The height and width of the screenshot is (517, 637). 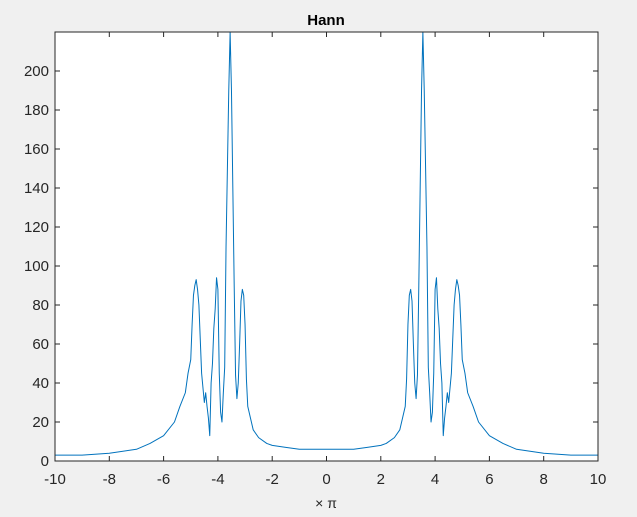 What do you see at coordinates (40, 383) in the screenshot?
I see `y-tick-label: 40` at bounding box center [40, 383].